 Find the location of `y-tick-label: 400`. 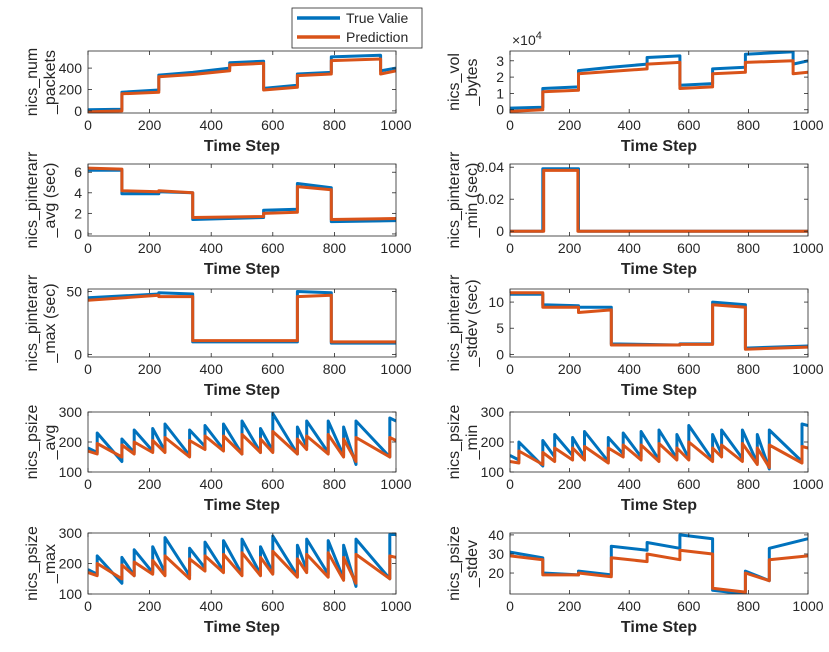

y-tick-label: 400 is located at coordinates (71, 68).